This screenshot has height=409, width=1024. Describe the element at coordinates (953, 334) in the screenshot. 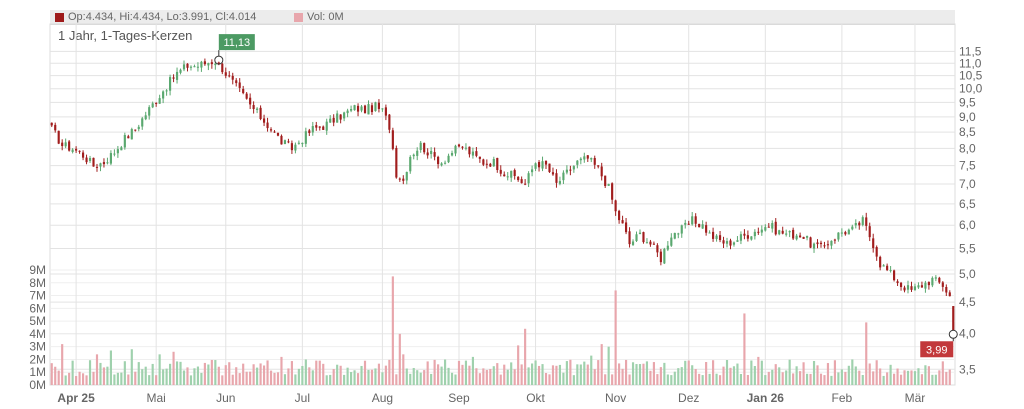

I see `last-marker-circle` at that location.